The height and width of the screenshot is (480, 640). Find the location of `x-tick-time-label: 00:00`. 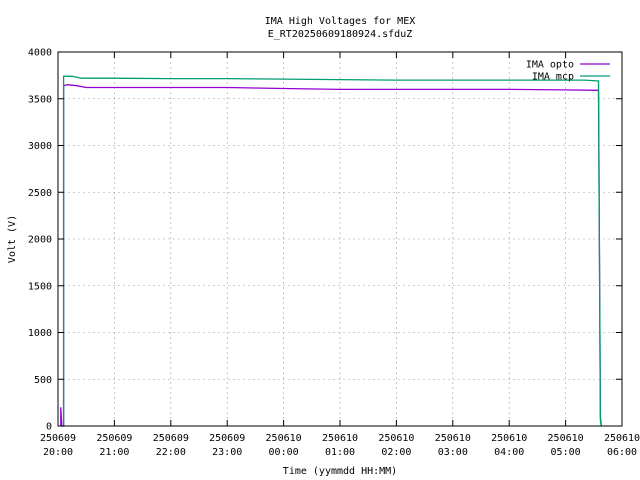

x-tick-time-label: 00:00 is located at coordinates (284, 452).